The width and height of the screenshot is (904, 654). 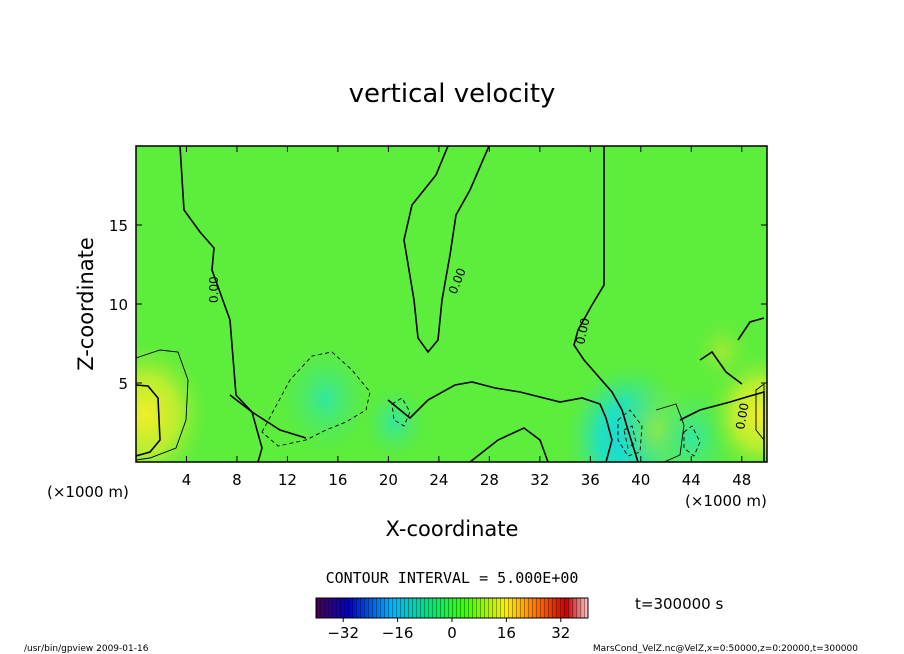 What do you see at coordinates (452, 633) in the screenshot?
I see `colorbar-tick-label: 0` at bounding box center [452, 633].